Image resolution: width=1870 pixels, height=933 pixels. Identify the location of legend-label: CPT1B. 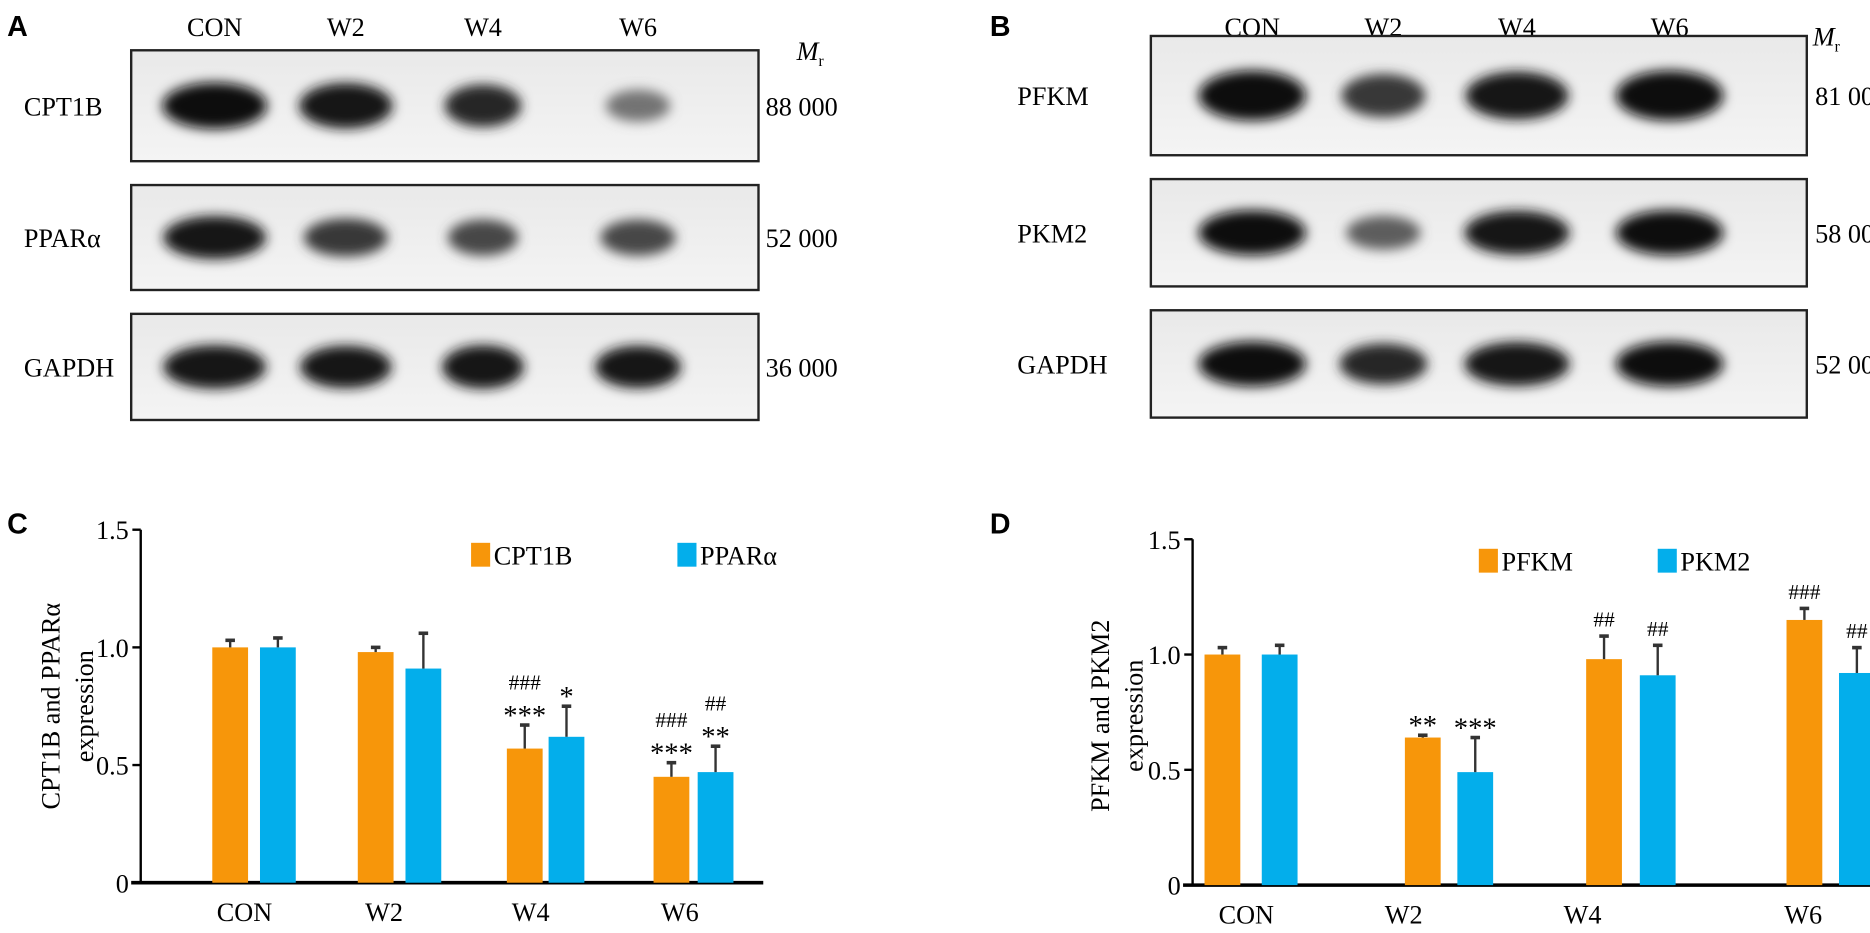
(533, 555).